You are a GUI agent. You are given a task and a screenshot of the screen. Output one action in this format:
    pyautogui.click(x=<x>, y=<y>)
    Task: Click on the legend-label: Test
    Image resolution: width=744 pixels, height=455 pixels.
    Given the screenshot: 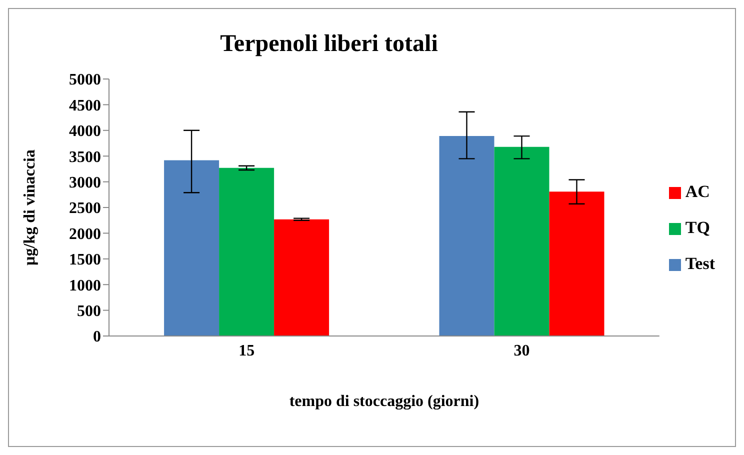 What is the action you would take?
    pyautogui.click(x=700, y=263)
    